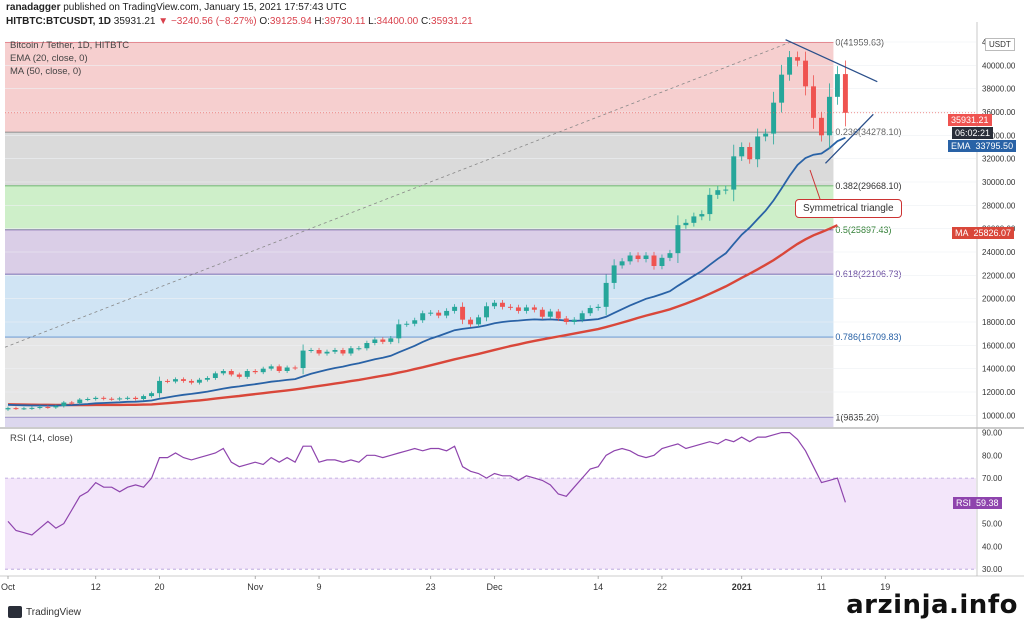 This screenshot has height=624, width=1024. Describe the element at coordinates (999, 159) in the screenshot. I see `price-tick-label: 32000.00` at that location.